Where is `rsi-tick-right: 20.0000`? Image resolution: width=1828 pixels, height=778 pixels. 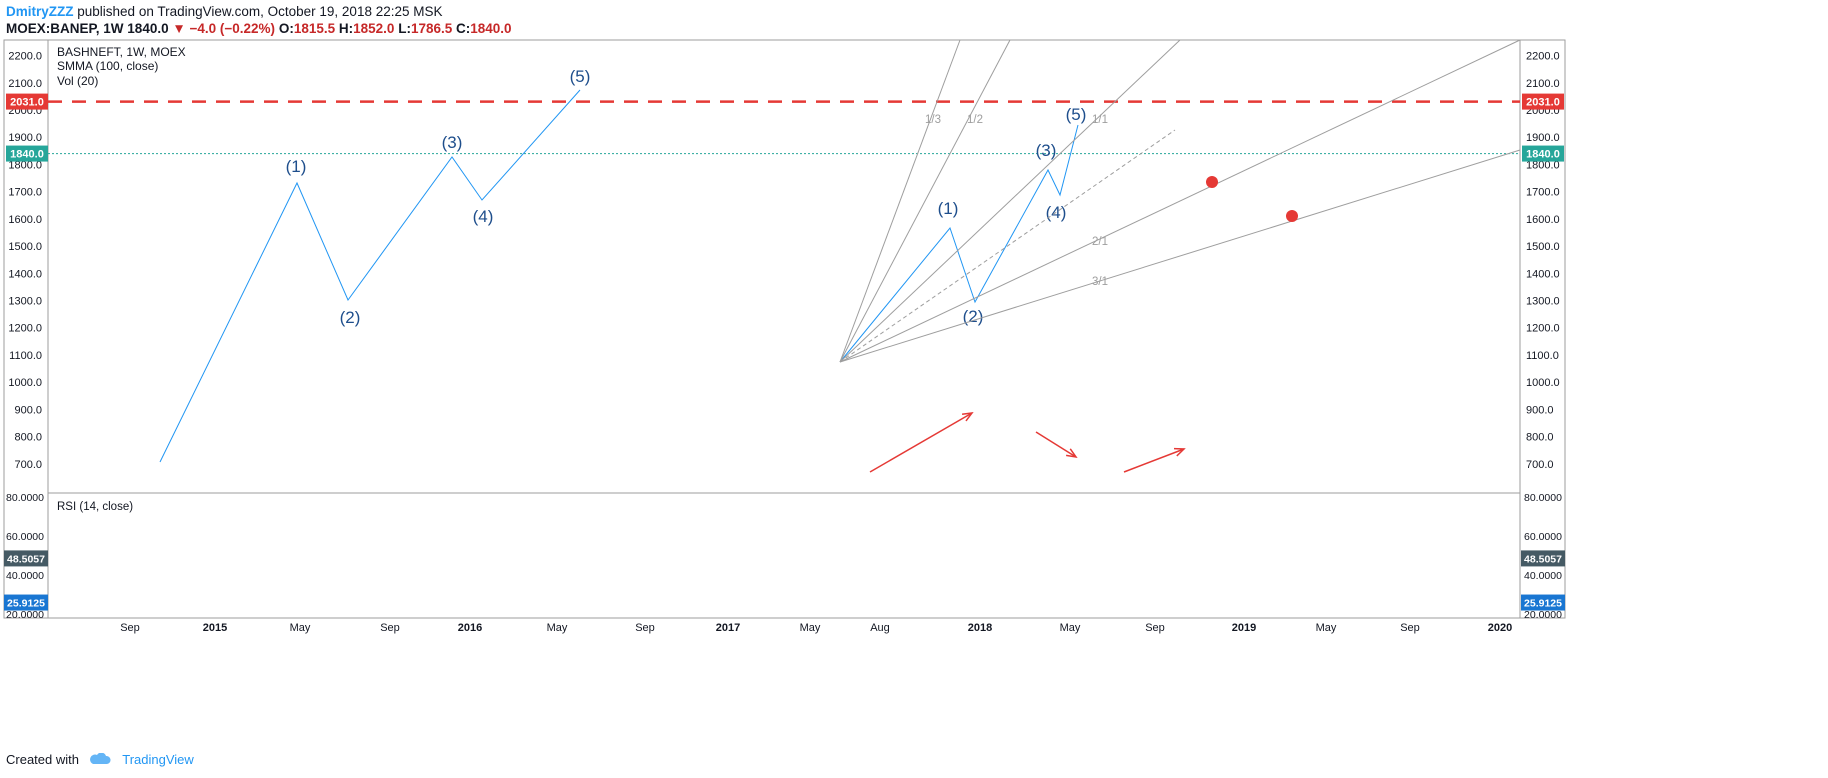
rsi-tick-right: 20.0000 is located at coordinates (1543, 615).